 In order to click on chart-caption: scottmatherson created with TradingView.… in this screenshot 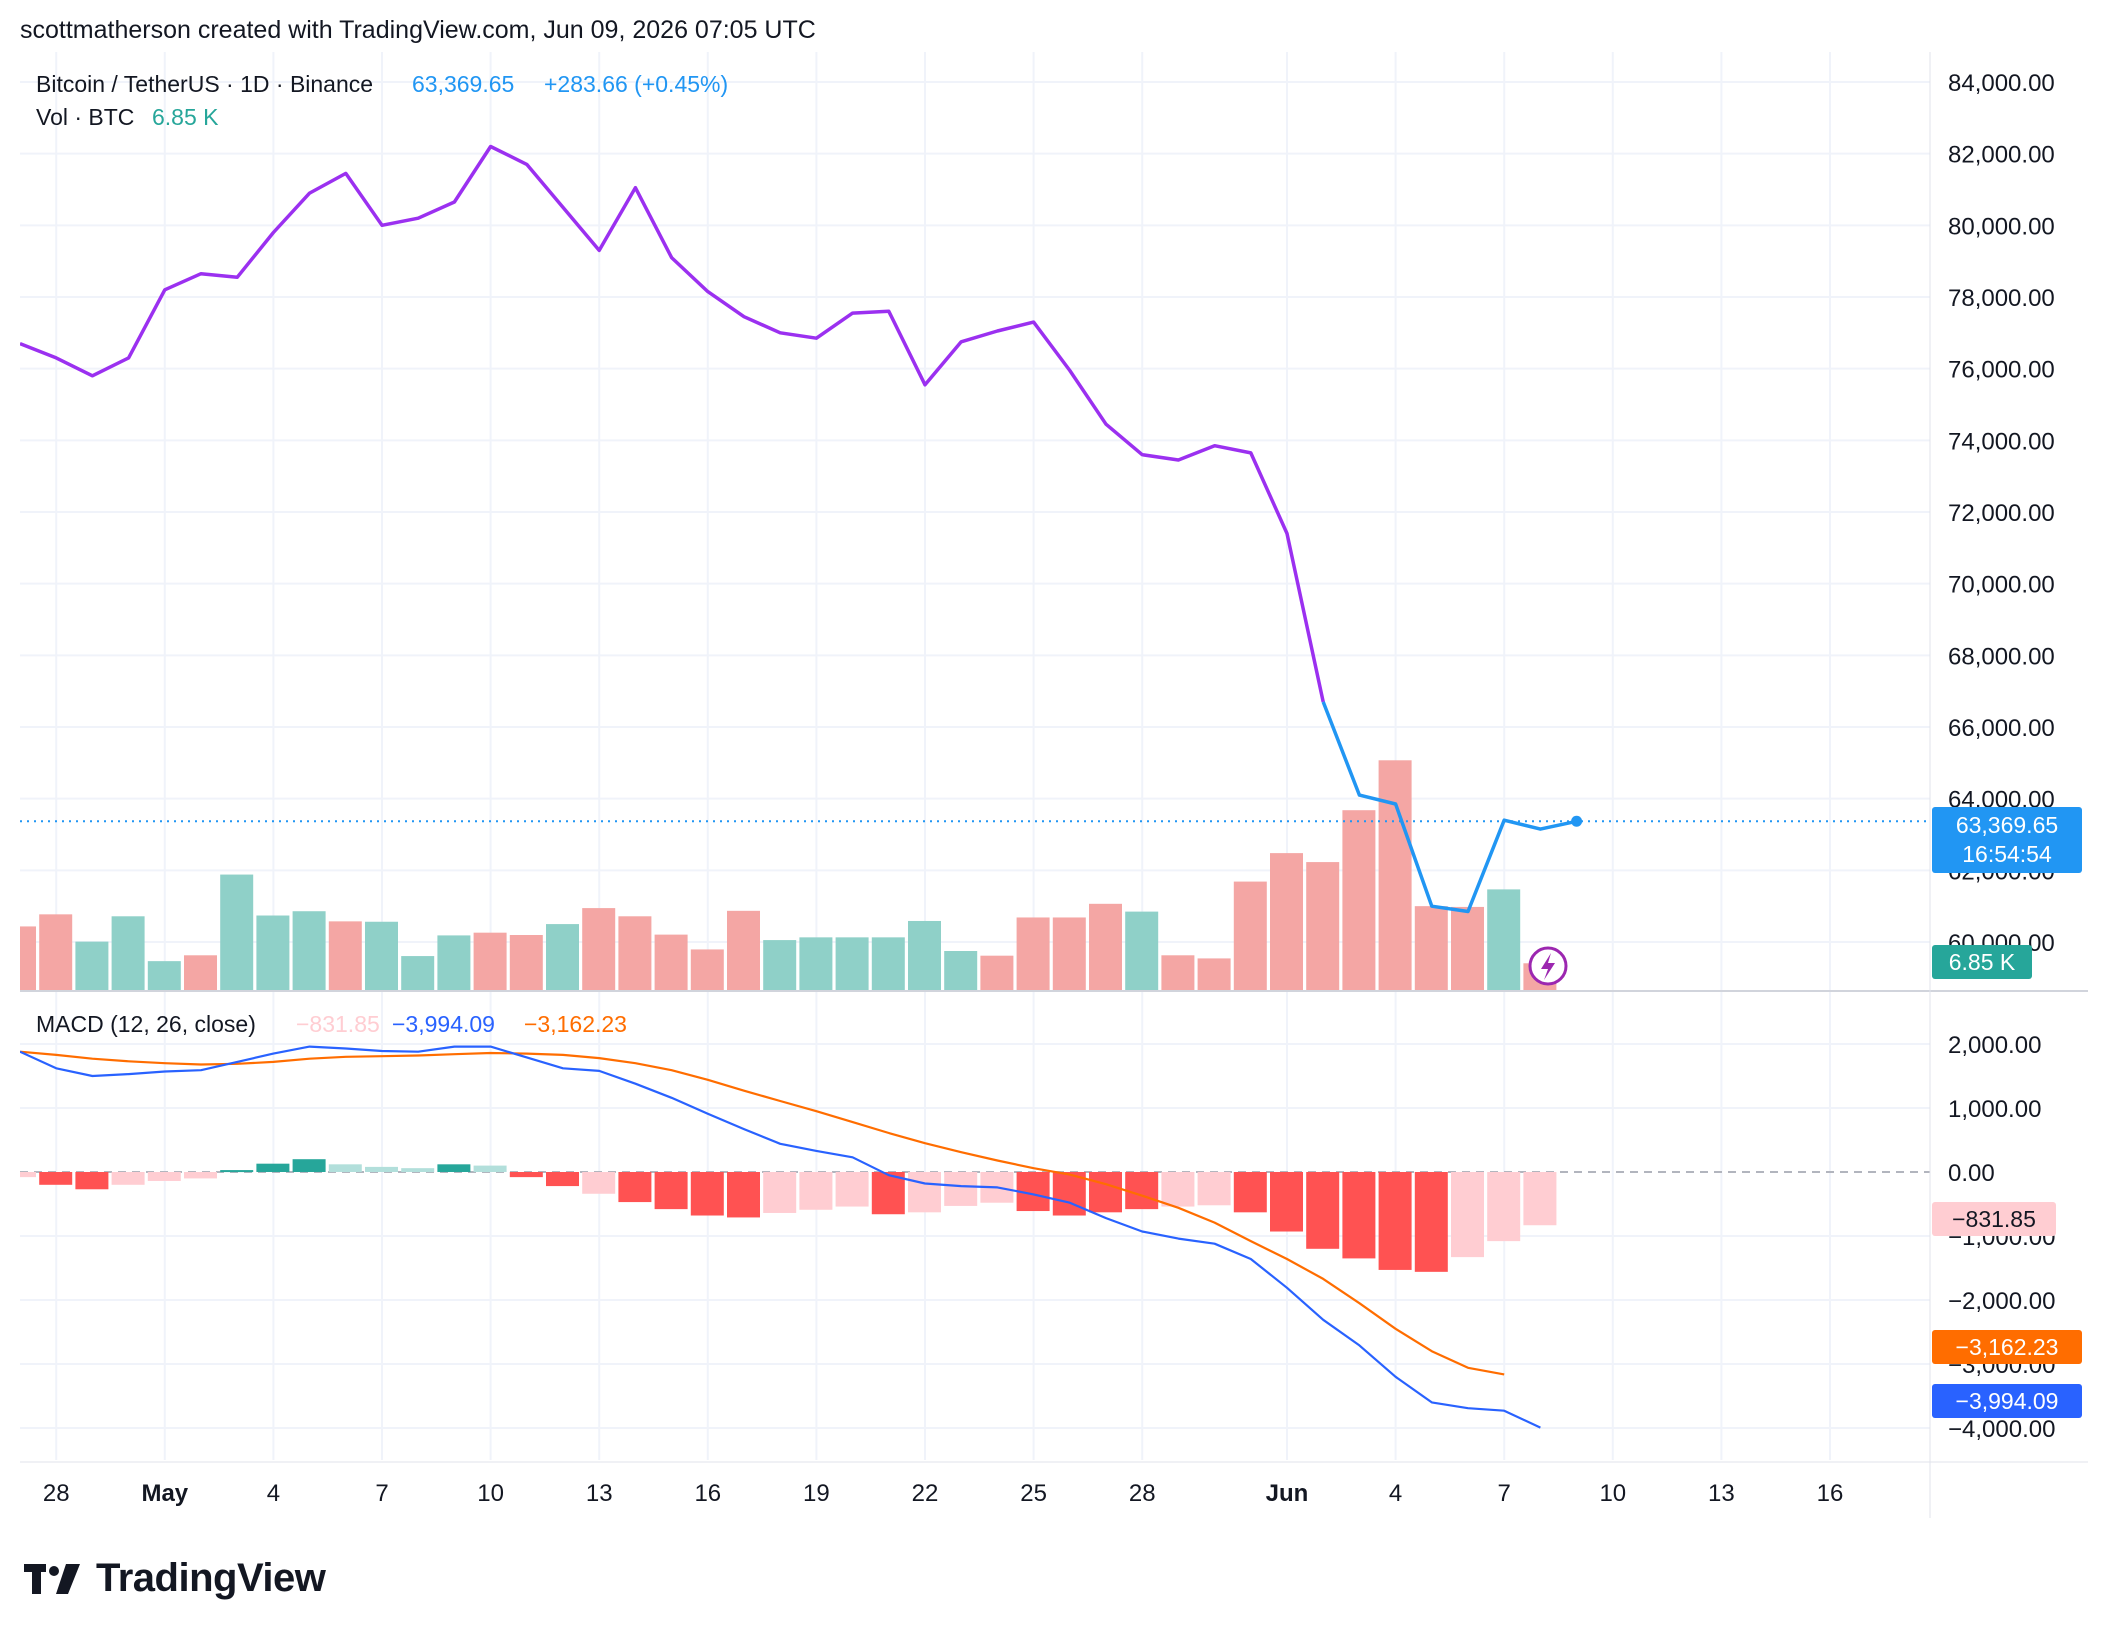, I will do `click(418, 30)`.